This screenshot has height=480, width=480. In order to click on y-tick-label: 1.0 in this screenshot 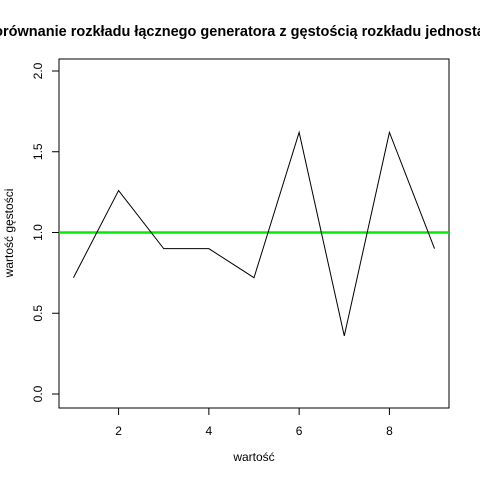, I will do `click(38, 232)`.